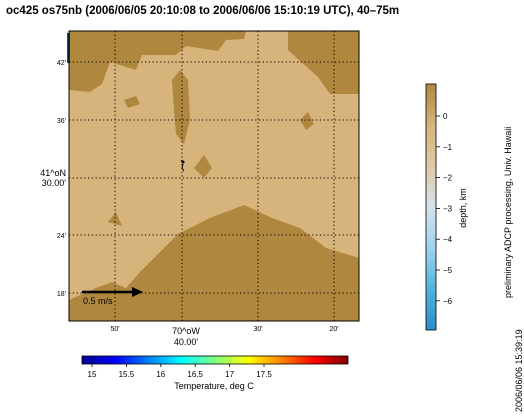 The height and width of the screenshot is (418, 524). Describe the element at coordinates (61, 121) in the screenshot. I see `lat-tick-label: 36'` at that location.